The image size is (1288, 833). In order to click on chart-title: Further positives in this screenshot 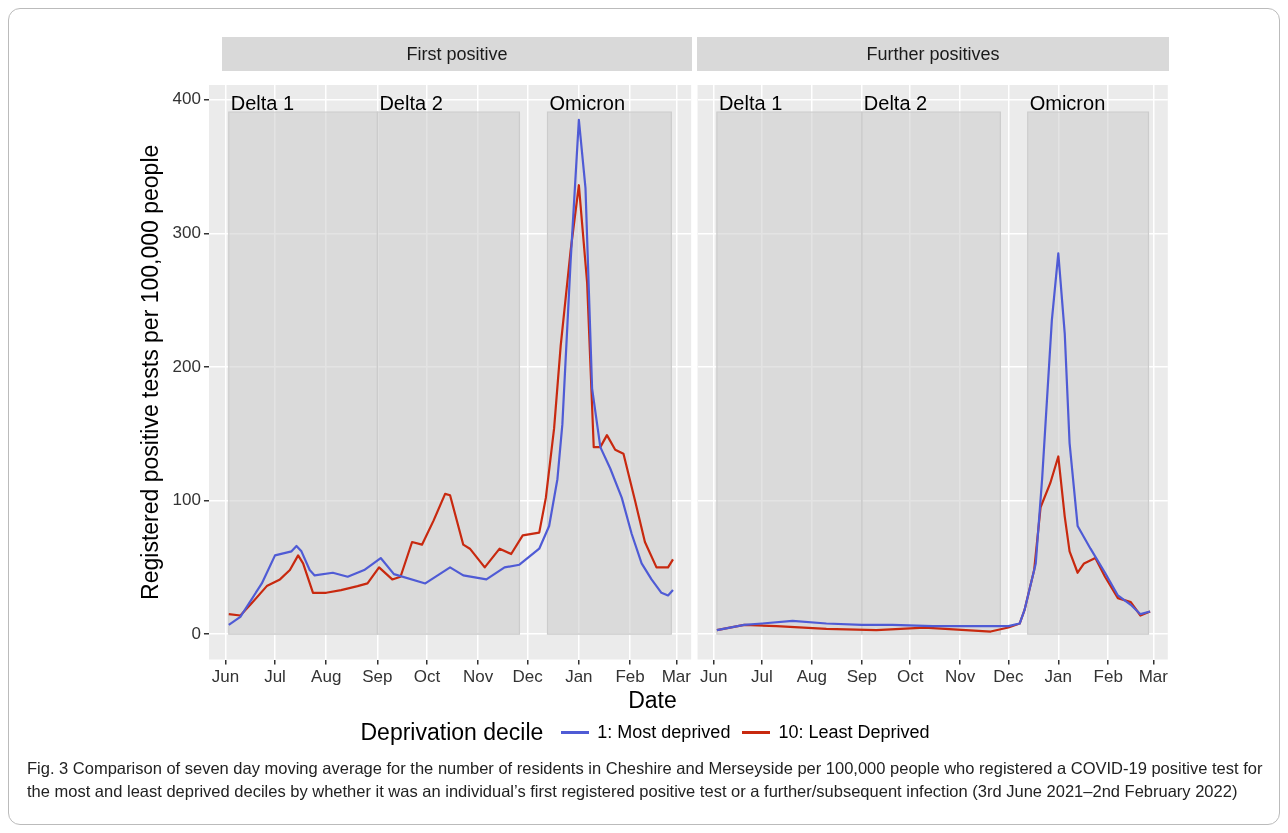, I will do `click(933, 54)`.